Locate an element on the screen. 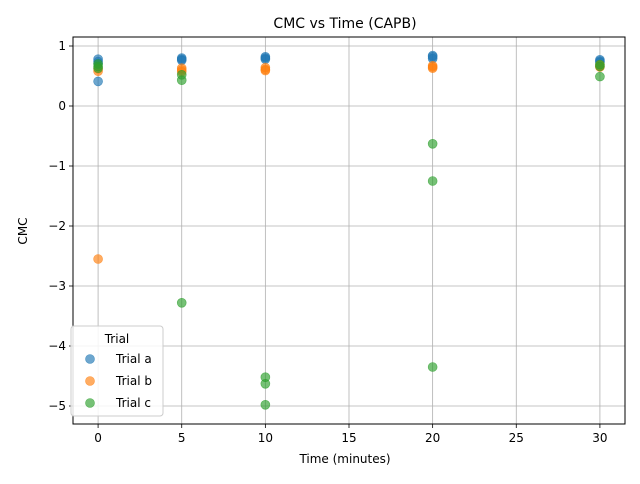 This screenshot has height=484, width=640. y-axis-label: CMC is located at coordinates (23, 230).